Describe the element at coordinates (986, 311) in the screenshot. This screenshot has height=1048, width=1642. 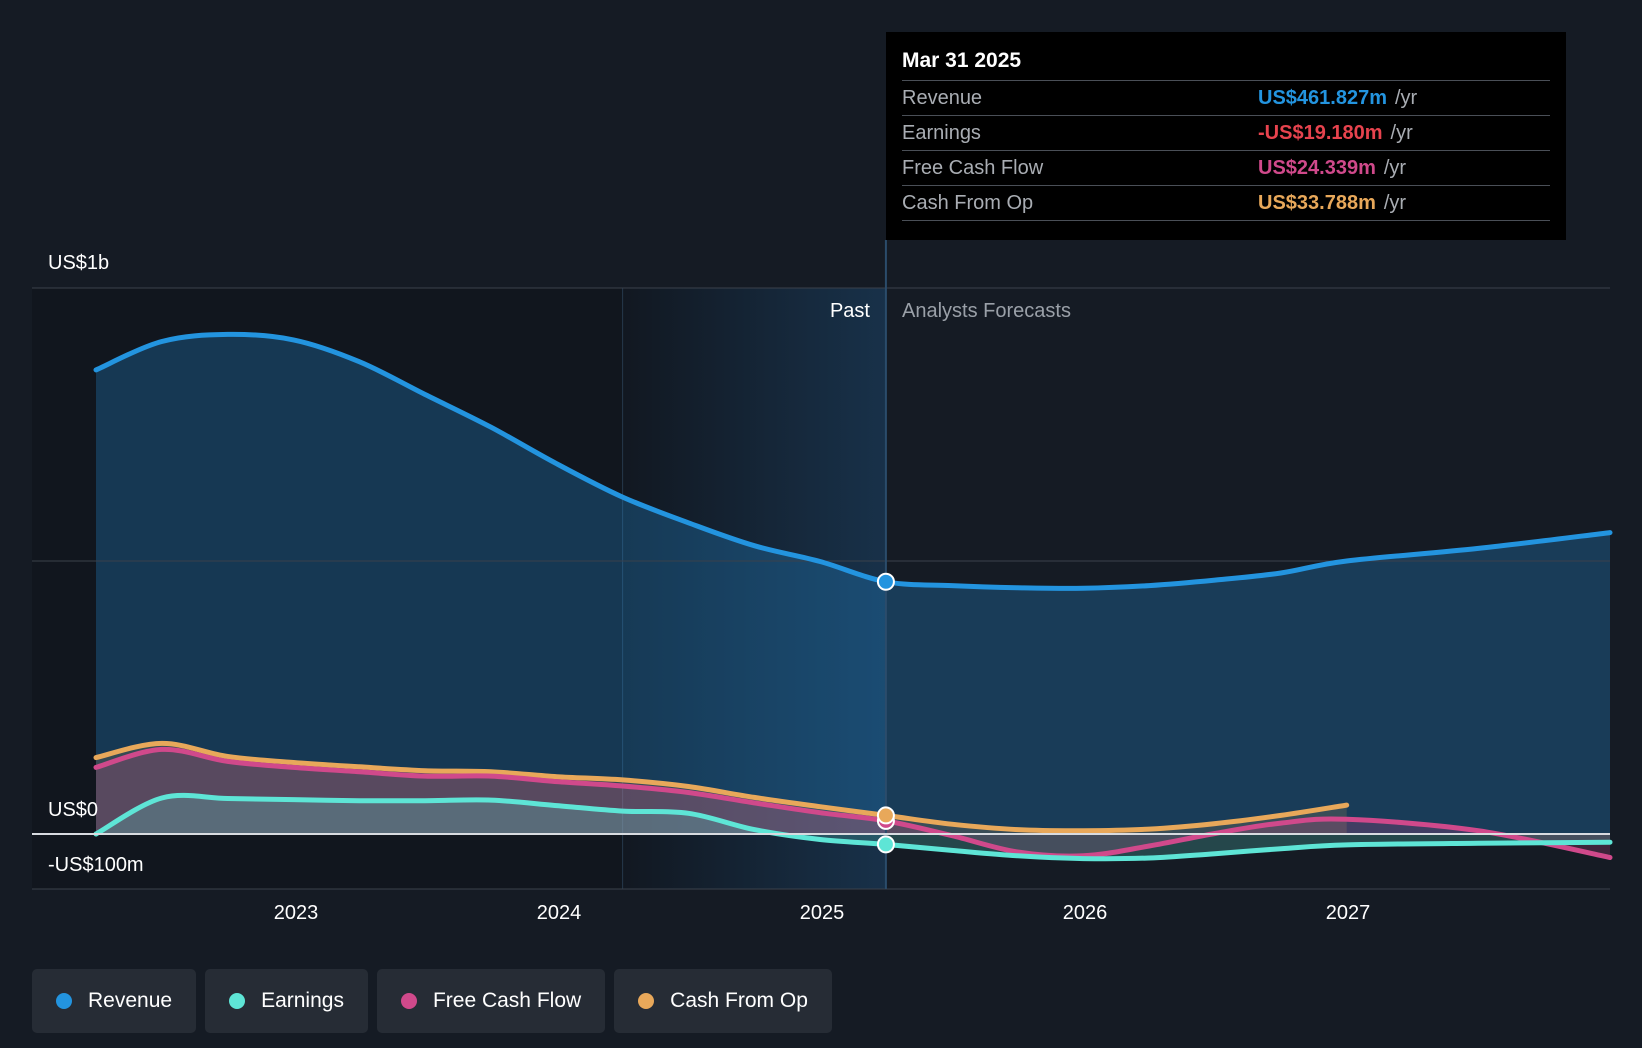
I see `forecast-region-label: Analysts Forecasts` at that location.